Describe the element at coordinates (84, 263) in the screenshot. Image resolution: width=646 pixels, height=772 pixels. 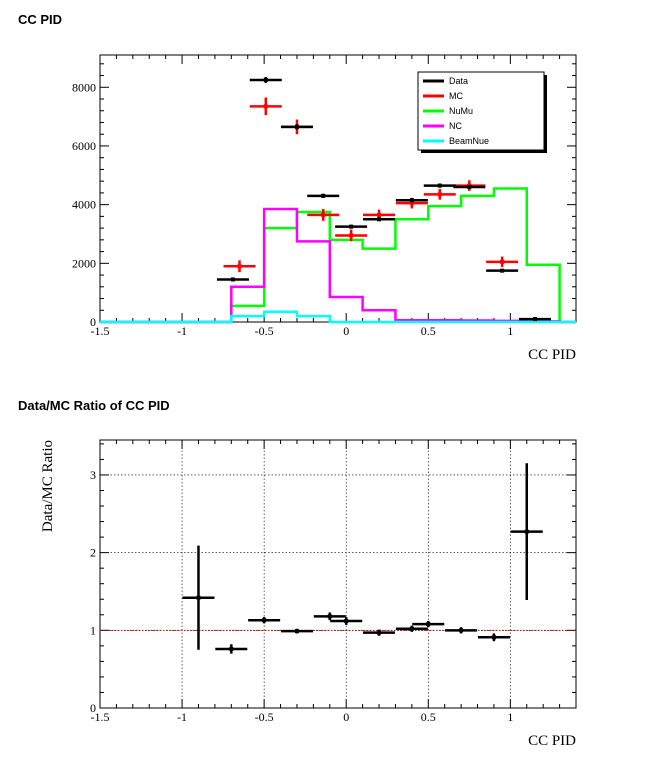
I see `y-tick-label: 2000` at that location.